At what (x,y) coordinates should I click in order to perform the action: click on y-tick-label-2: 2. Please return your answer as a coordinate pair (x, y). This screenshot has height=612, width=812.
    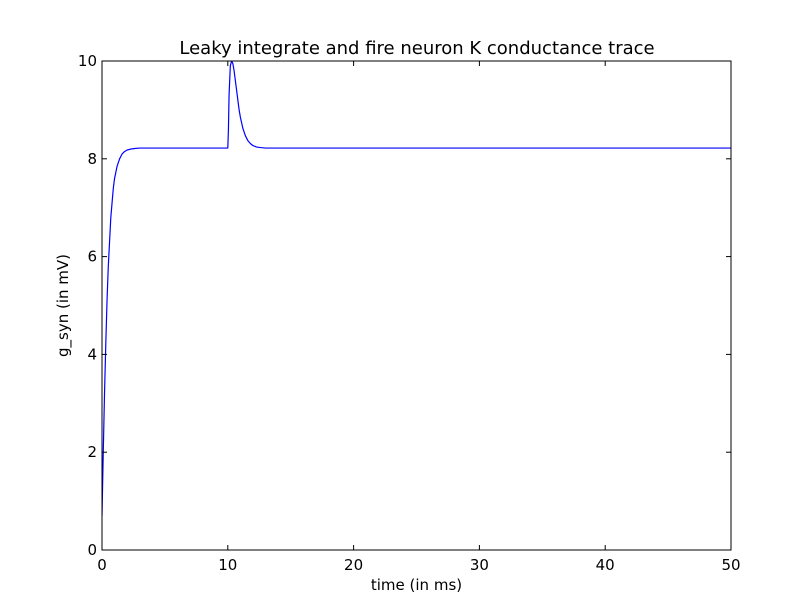
    Looking at the image, I should click on (92, 452).